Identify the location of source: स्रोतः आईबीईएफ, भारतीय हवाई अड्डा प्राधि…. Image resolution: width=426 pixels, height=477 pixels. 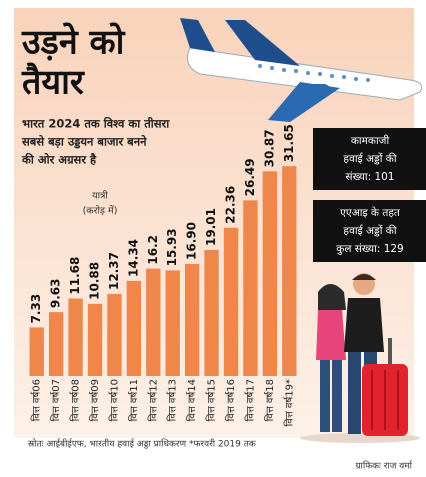
(142, 444).